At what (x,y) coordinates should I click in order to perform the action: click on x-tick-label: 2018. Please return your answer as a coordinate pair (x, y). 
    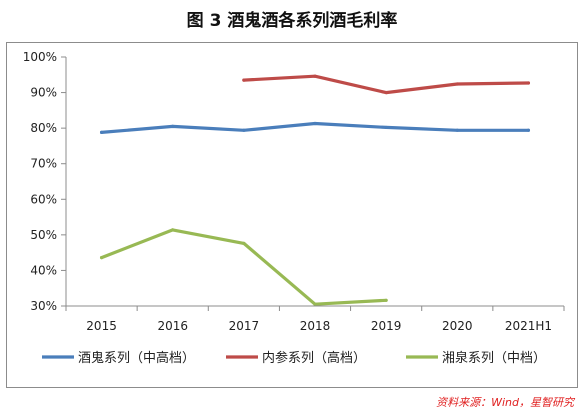
    Looking at the image, I should click on (315, 326).